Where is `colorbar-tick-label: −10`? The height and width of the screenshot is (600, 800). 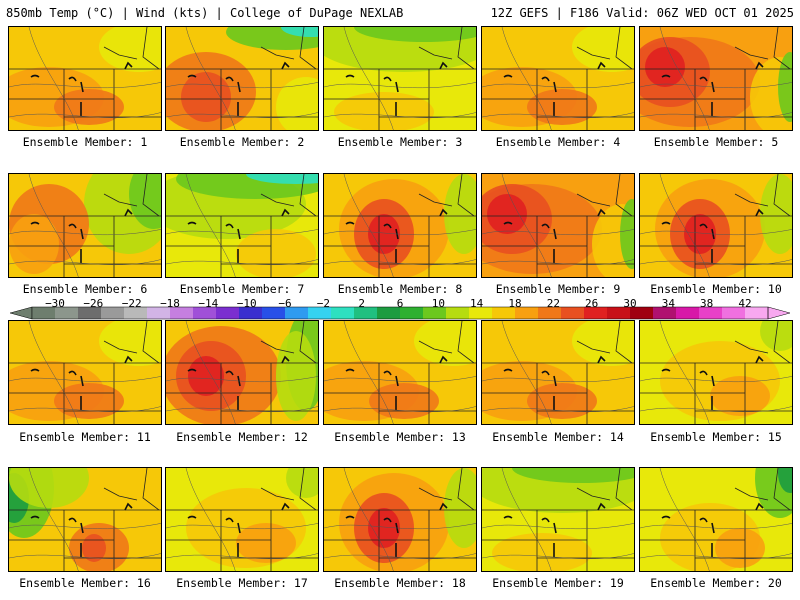
colorbar-tick-label: −10 is located at coordinates (246, 303).